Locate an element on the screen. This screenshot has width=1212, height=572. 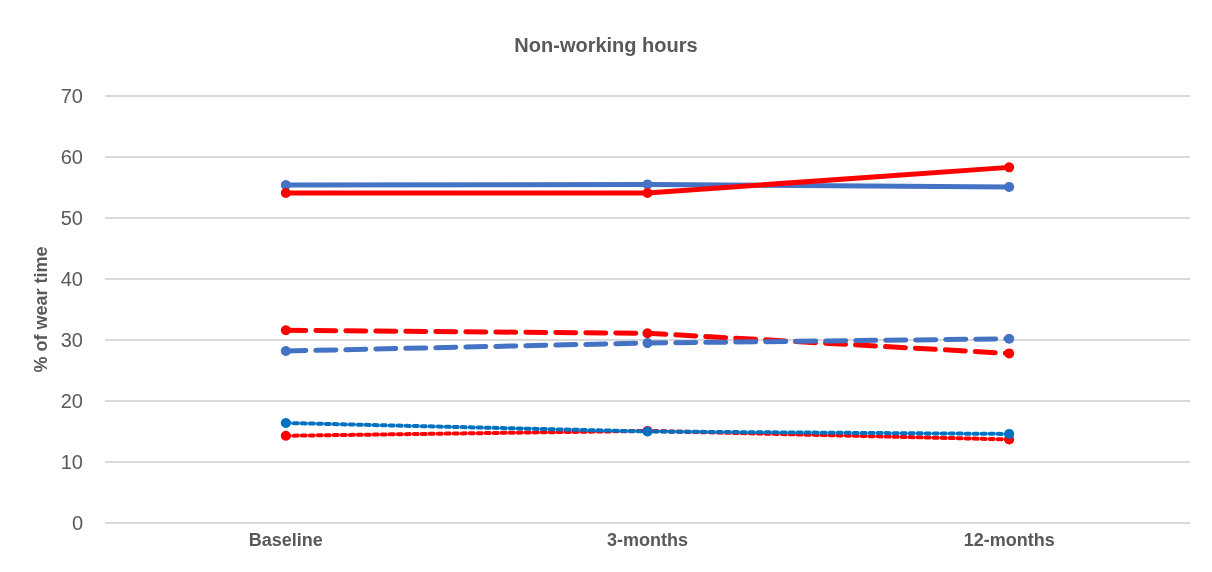
x-tick-label: Baseline is located at coordinates (285, 540).